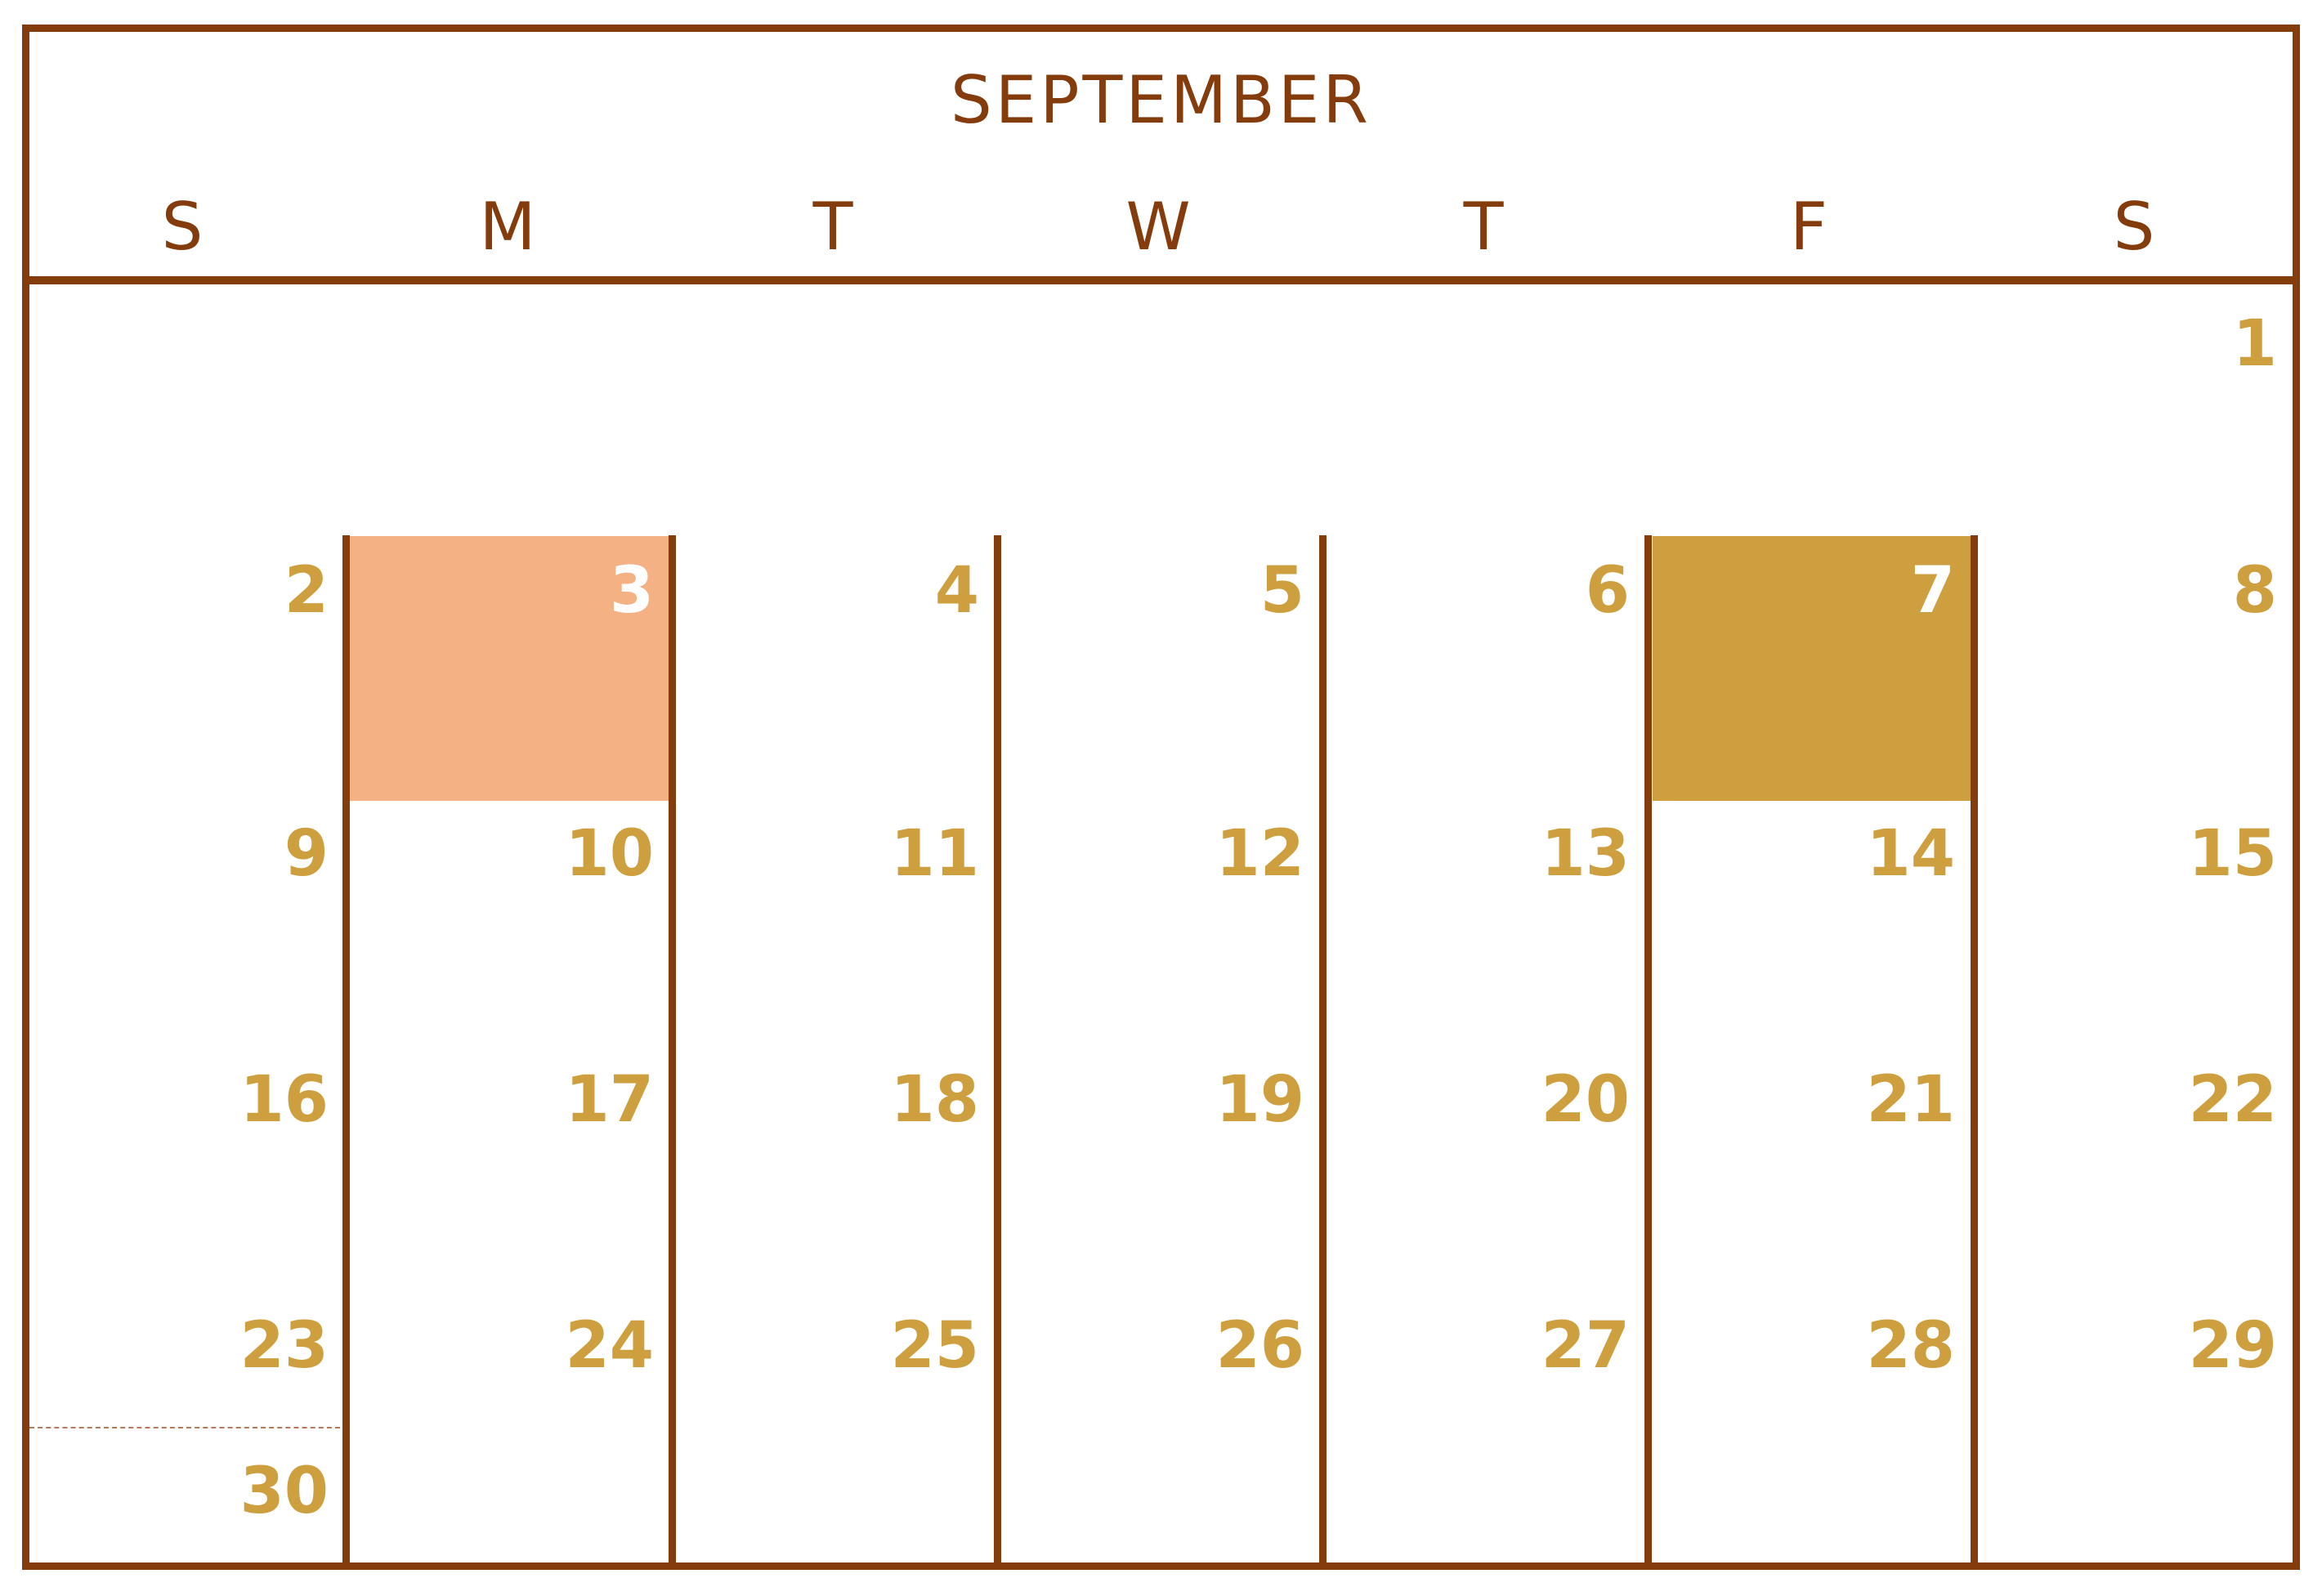  Describe the element at coordinates (2233, 1346) in the screenshot. I see `day-29: 29` at that location.